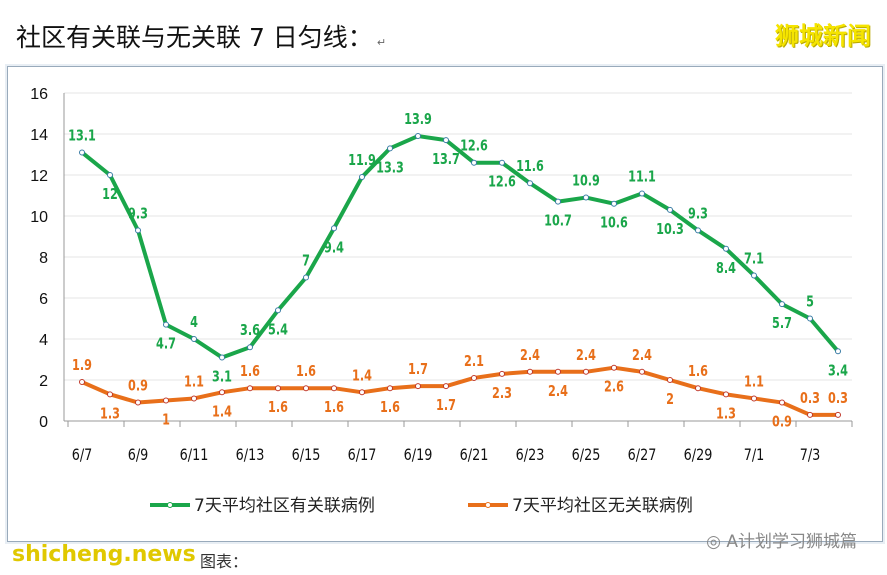  I want to click on data-label: 13.9, so click(418, 120).